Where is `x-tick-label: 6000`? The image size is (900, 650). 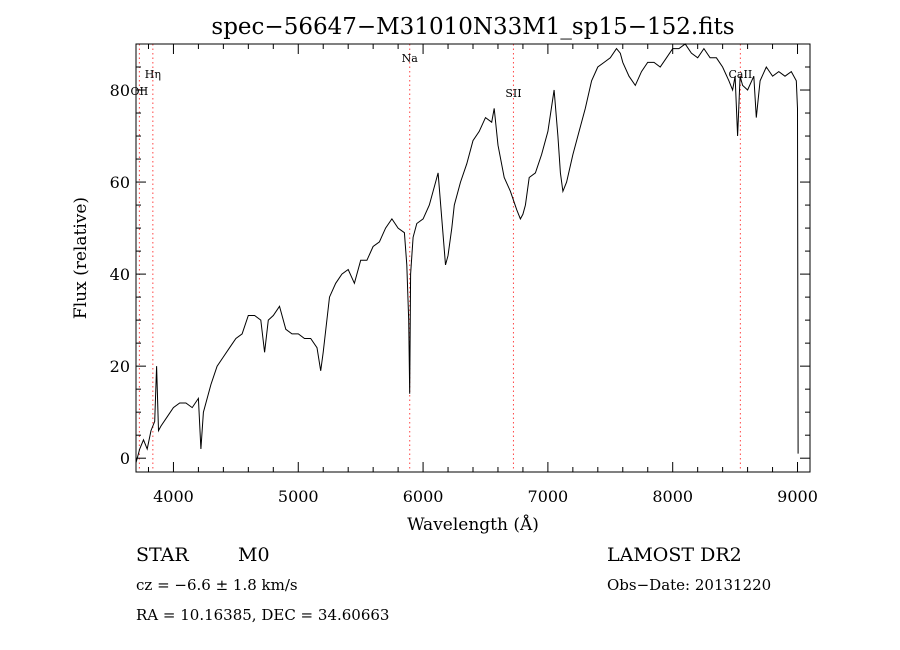
x-tick-label: 6000 is located at coordinates (423, 496).